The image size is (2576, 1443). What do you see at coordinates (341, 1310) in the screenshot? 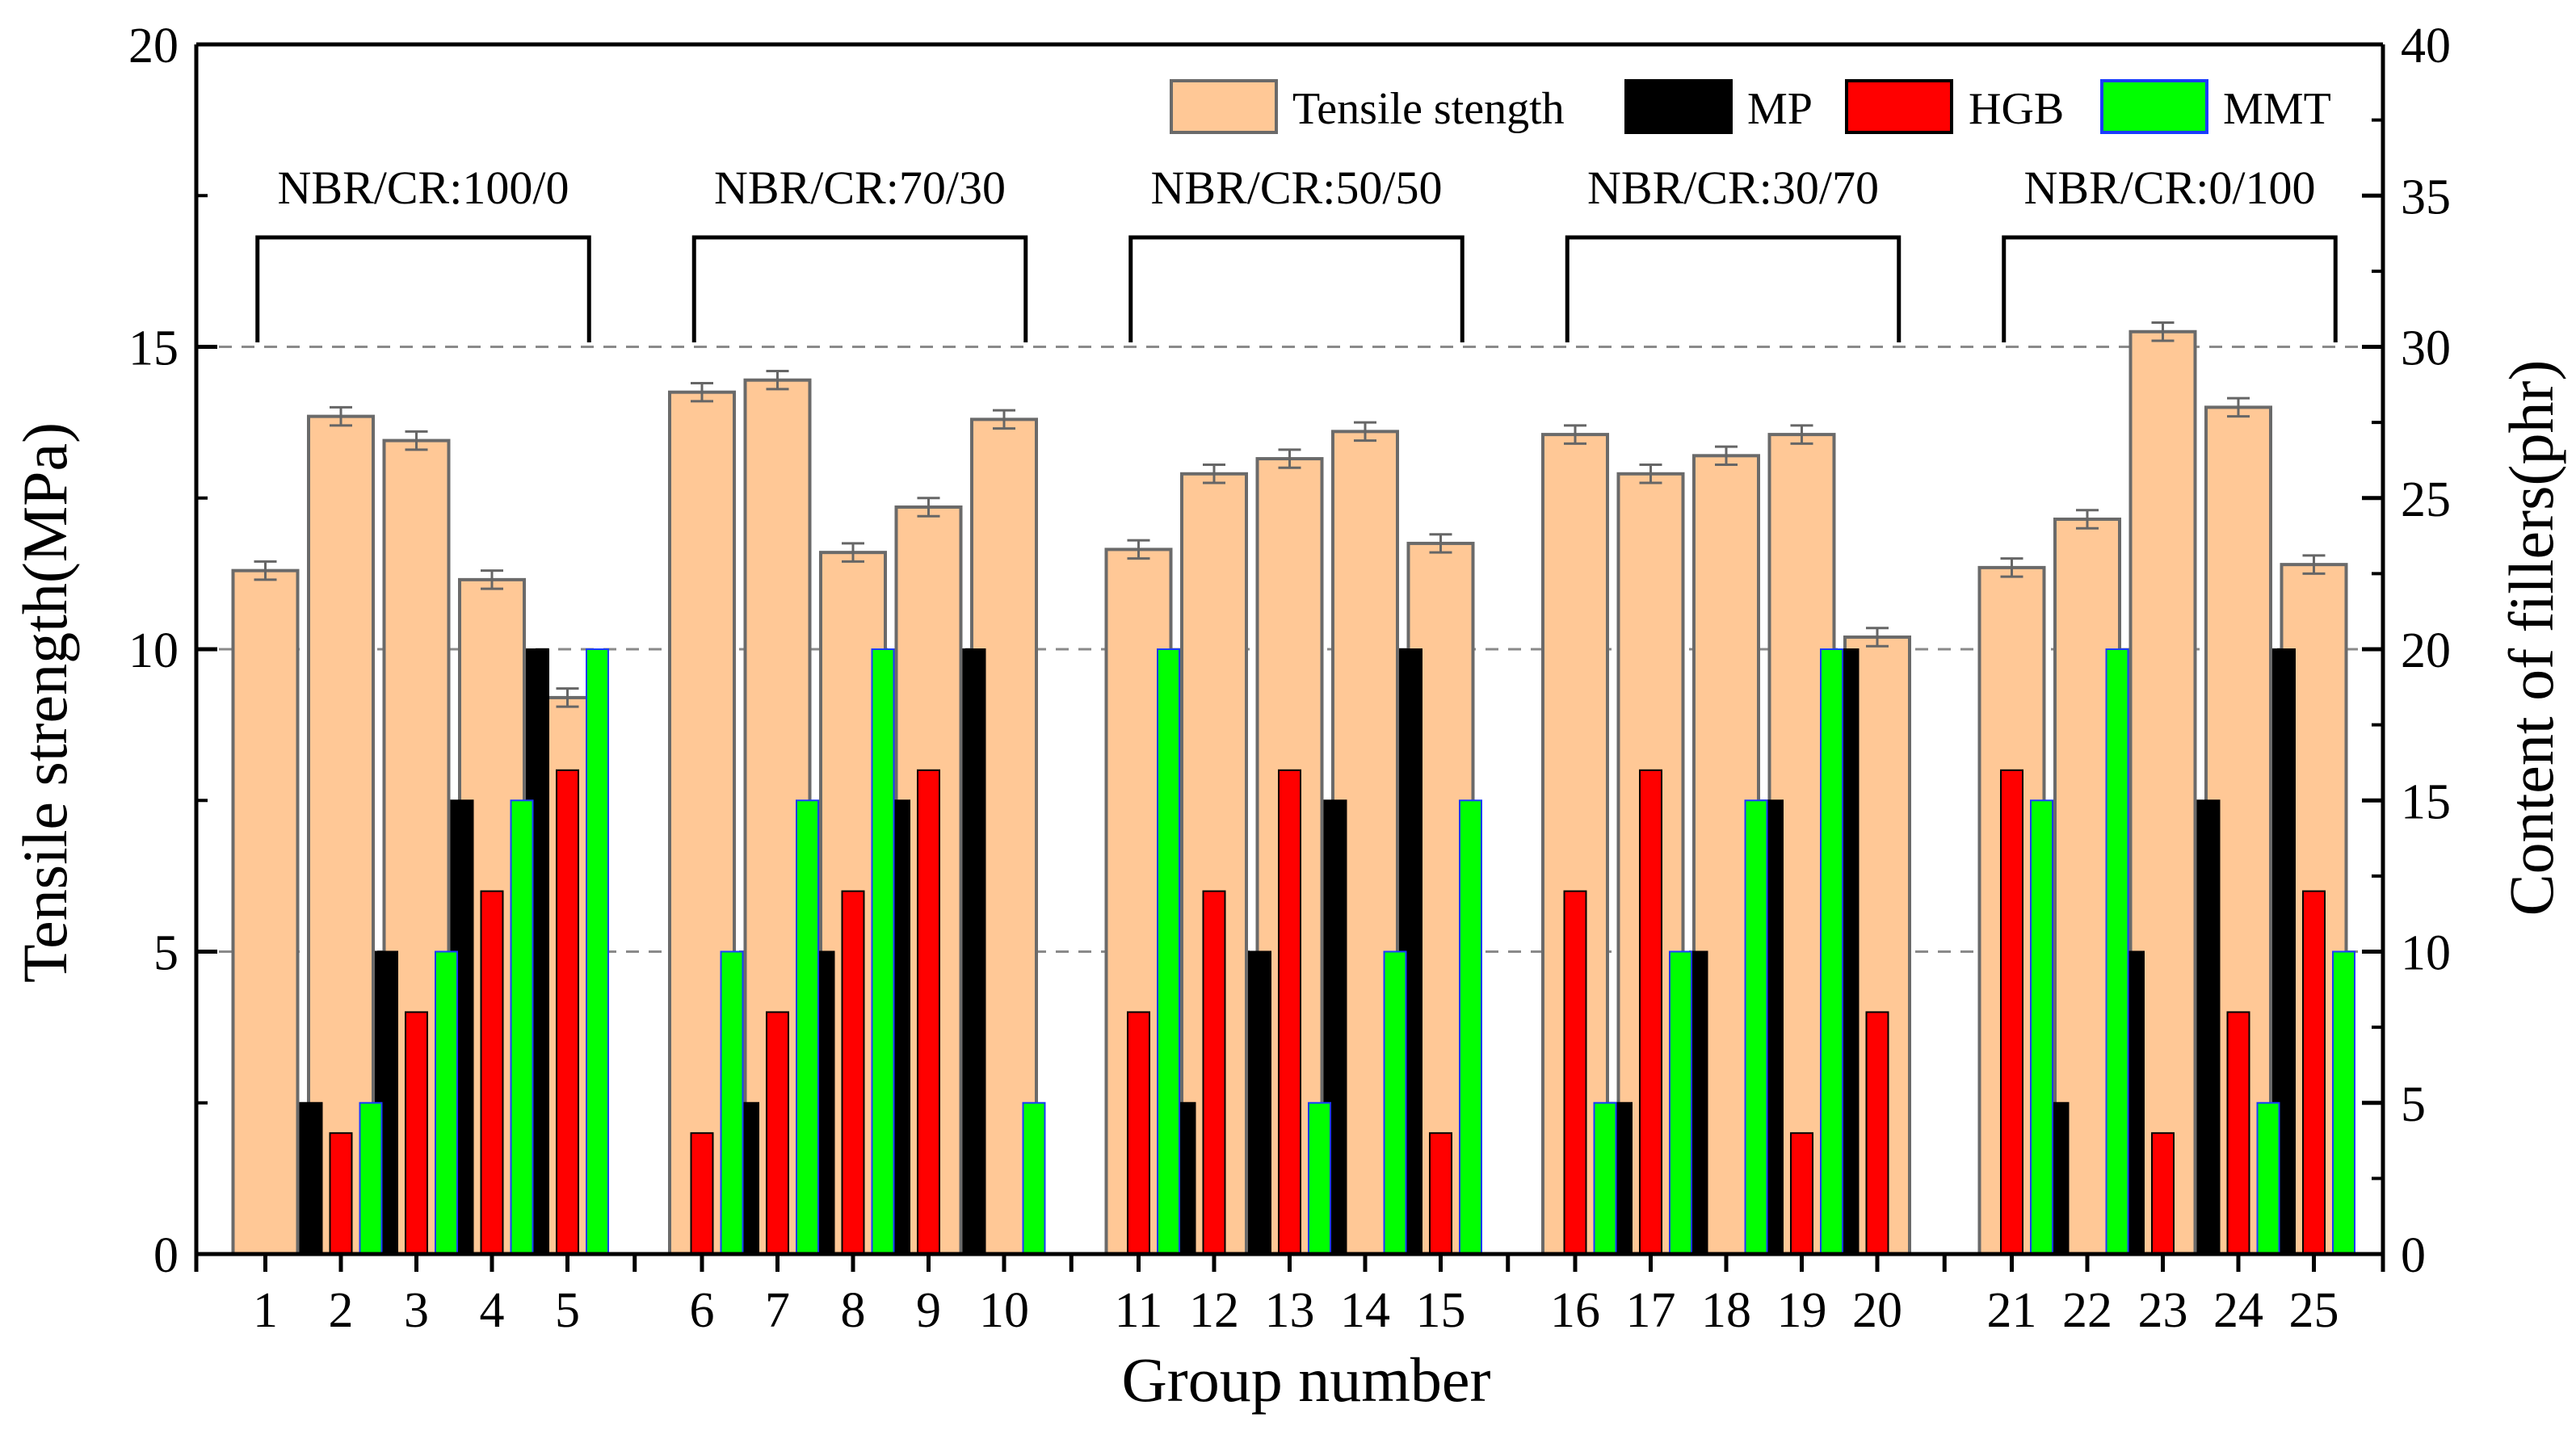
I see `x-tick-label: 2` at bounding box center [341, 1310].